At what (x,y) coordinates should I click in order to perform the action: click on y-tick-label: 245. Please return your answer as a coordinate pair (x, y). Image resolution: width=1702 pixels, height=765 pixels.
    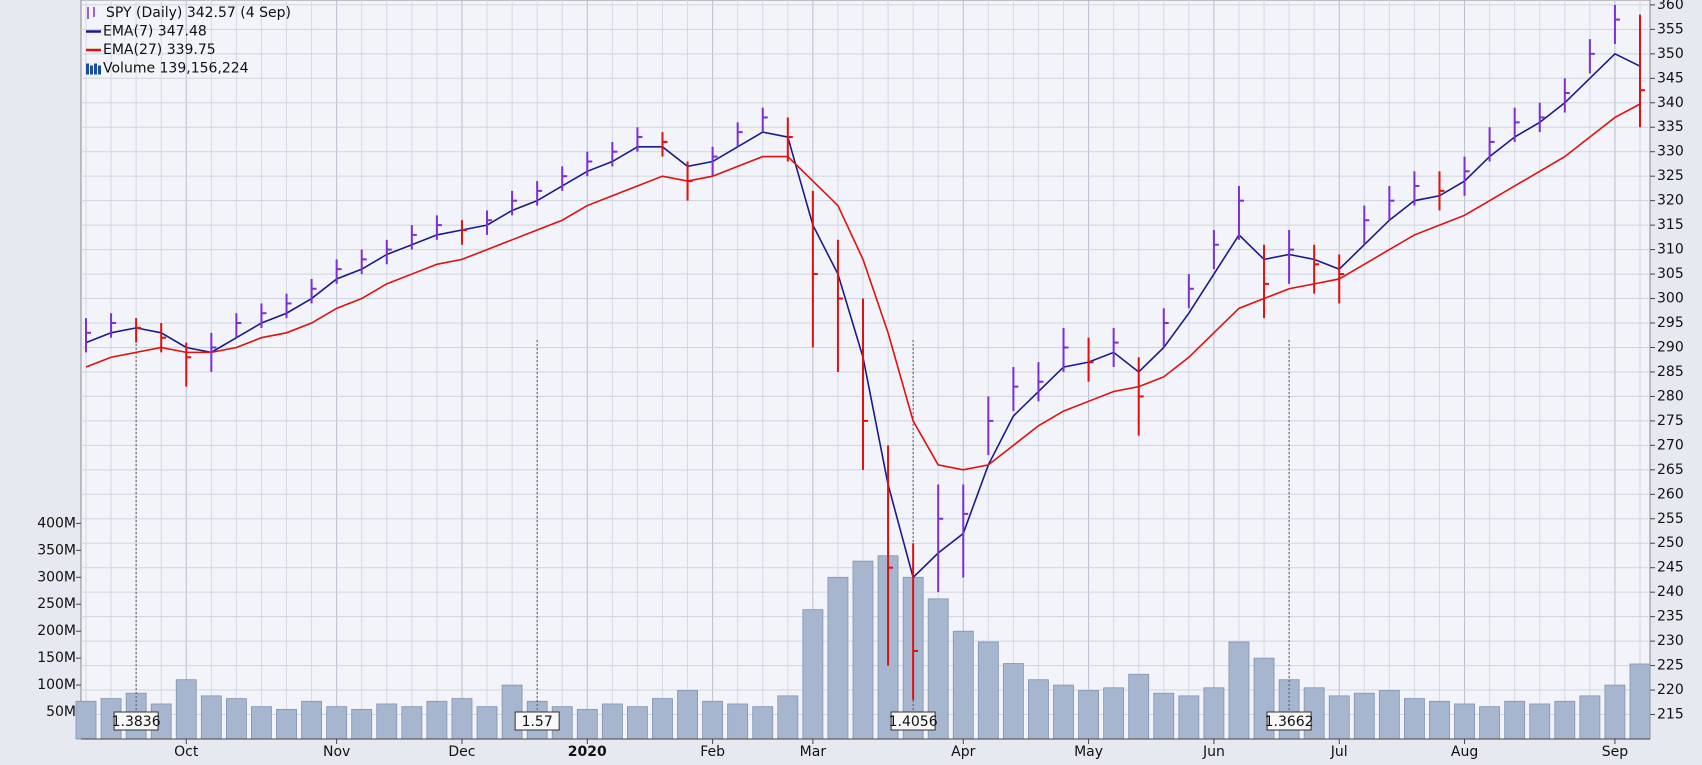
    Looking at the image, I should click on (1670, 568).